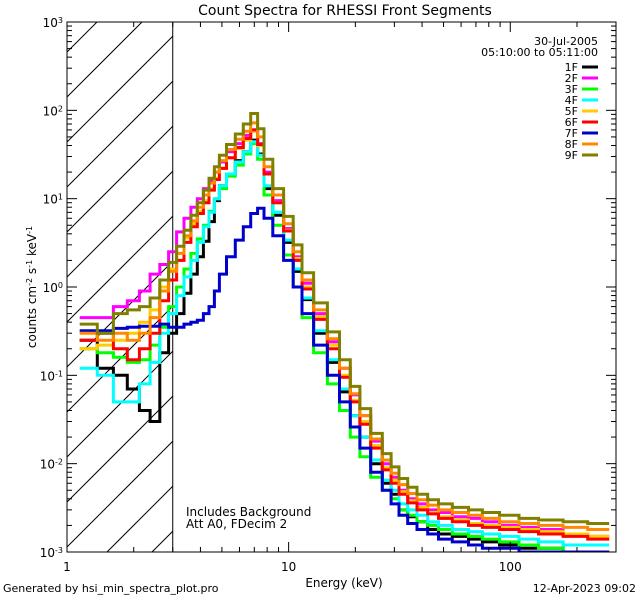 This screenshot has height=600, width=640. What do you see at coordinates (571, 111) in the screenshot?
I see `legend-label-5F: 5F` at bounding box center [571, 111].